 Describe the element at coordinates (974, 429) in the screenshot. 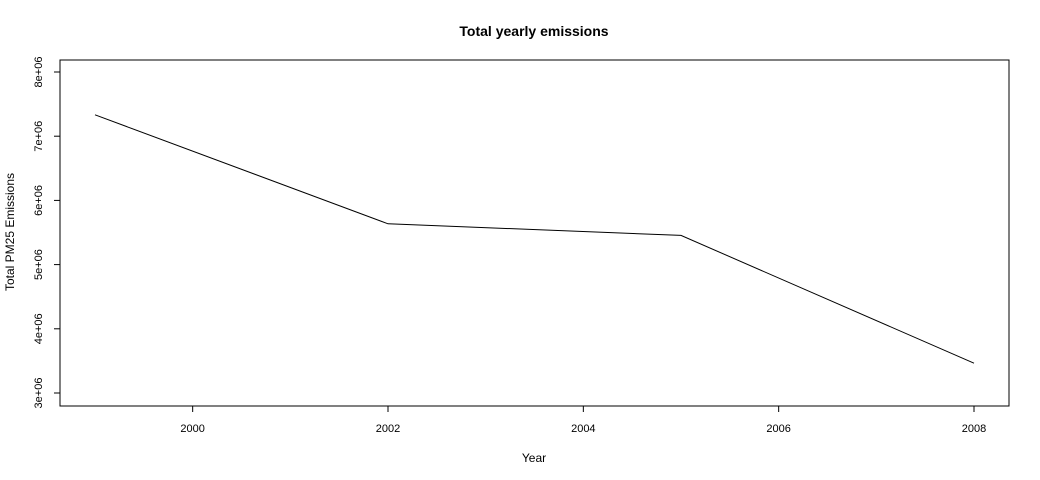

I see `x-tick-label-2008: 2008` at that location.